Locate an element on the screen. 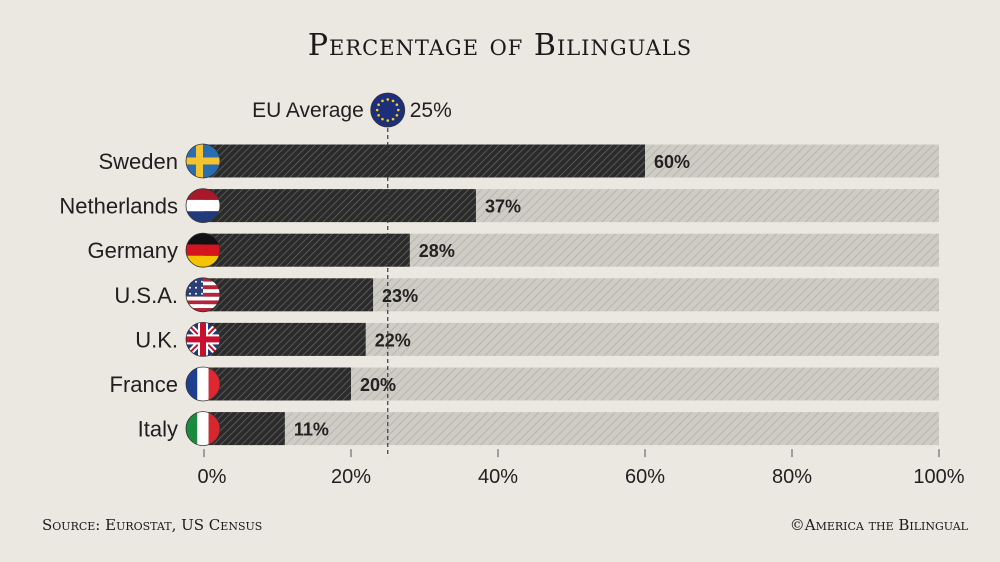 The height and width of the screenshot is (562, 1000). value-label-germany: 28% is located at coordinates (437, 251).